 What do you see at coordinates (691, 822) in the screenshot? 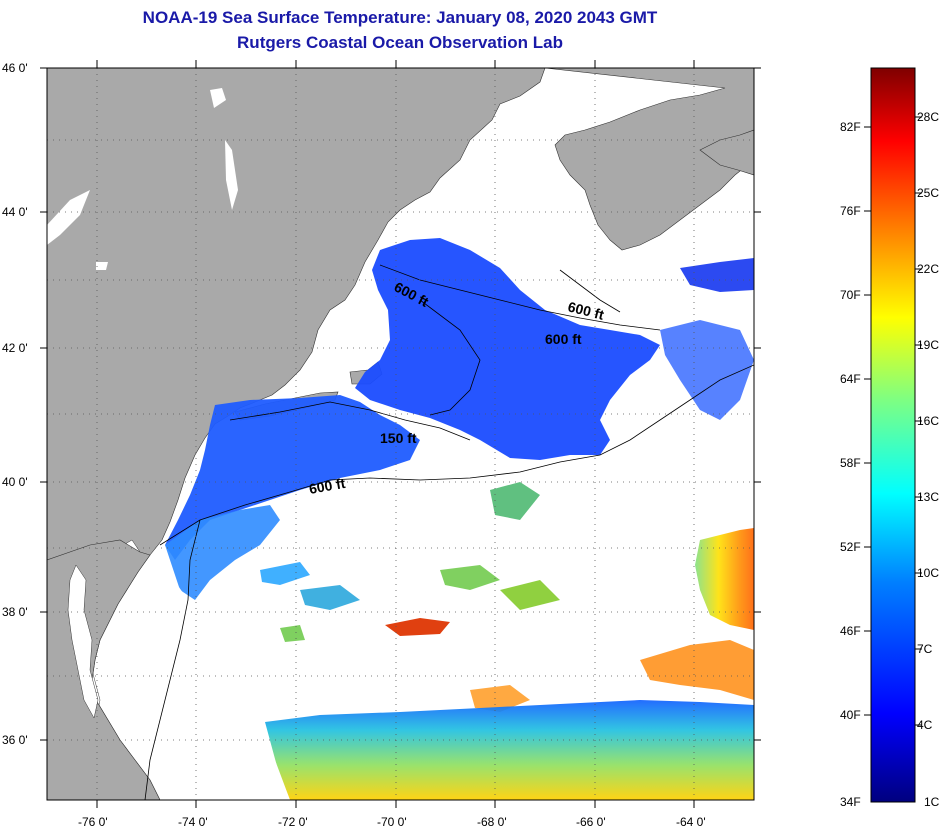
I see `lon-label: -64 0'` at bounding box center [691, 822].